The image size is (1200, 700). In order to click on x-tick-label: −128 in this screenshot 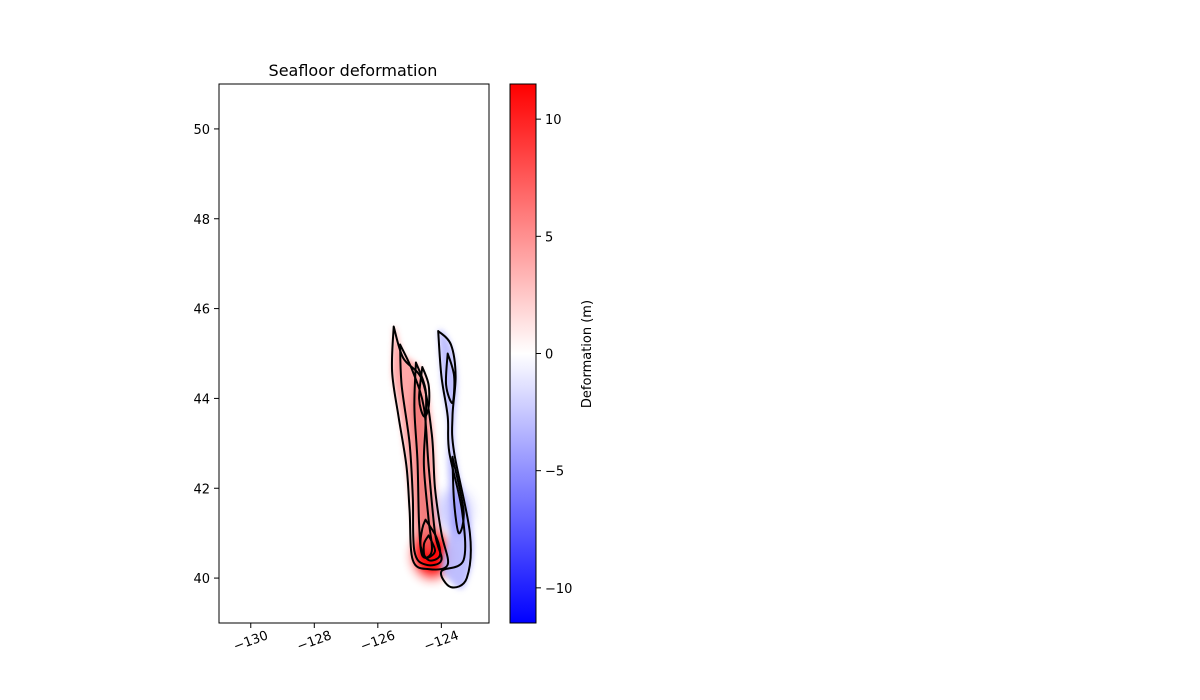, I will do `click(314, 641)`.